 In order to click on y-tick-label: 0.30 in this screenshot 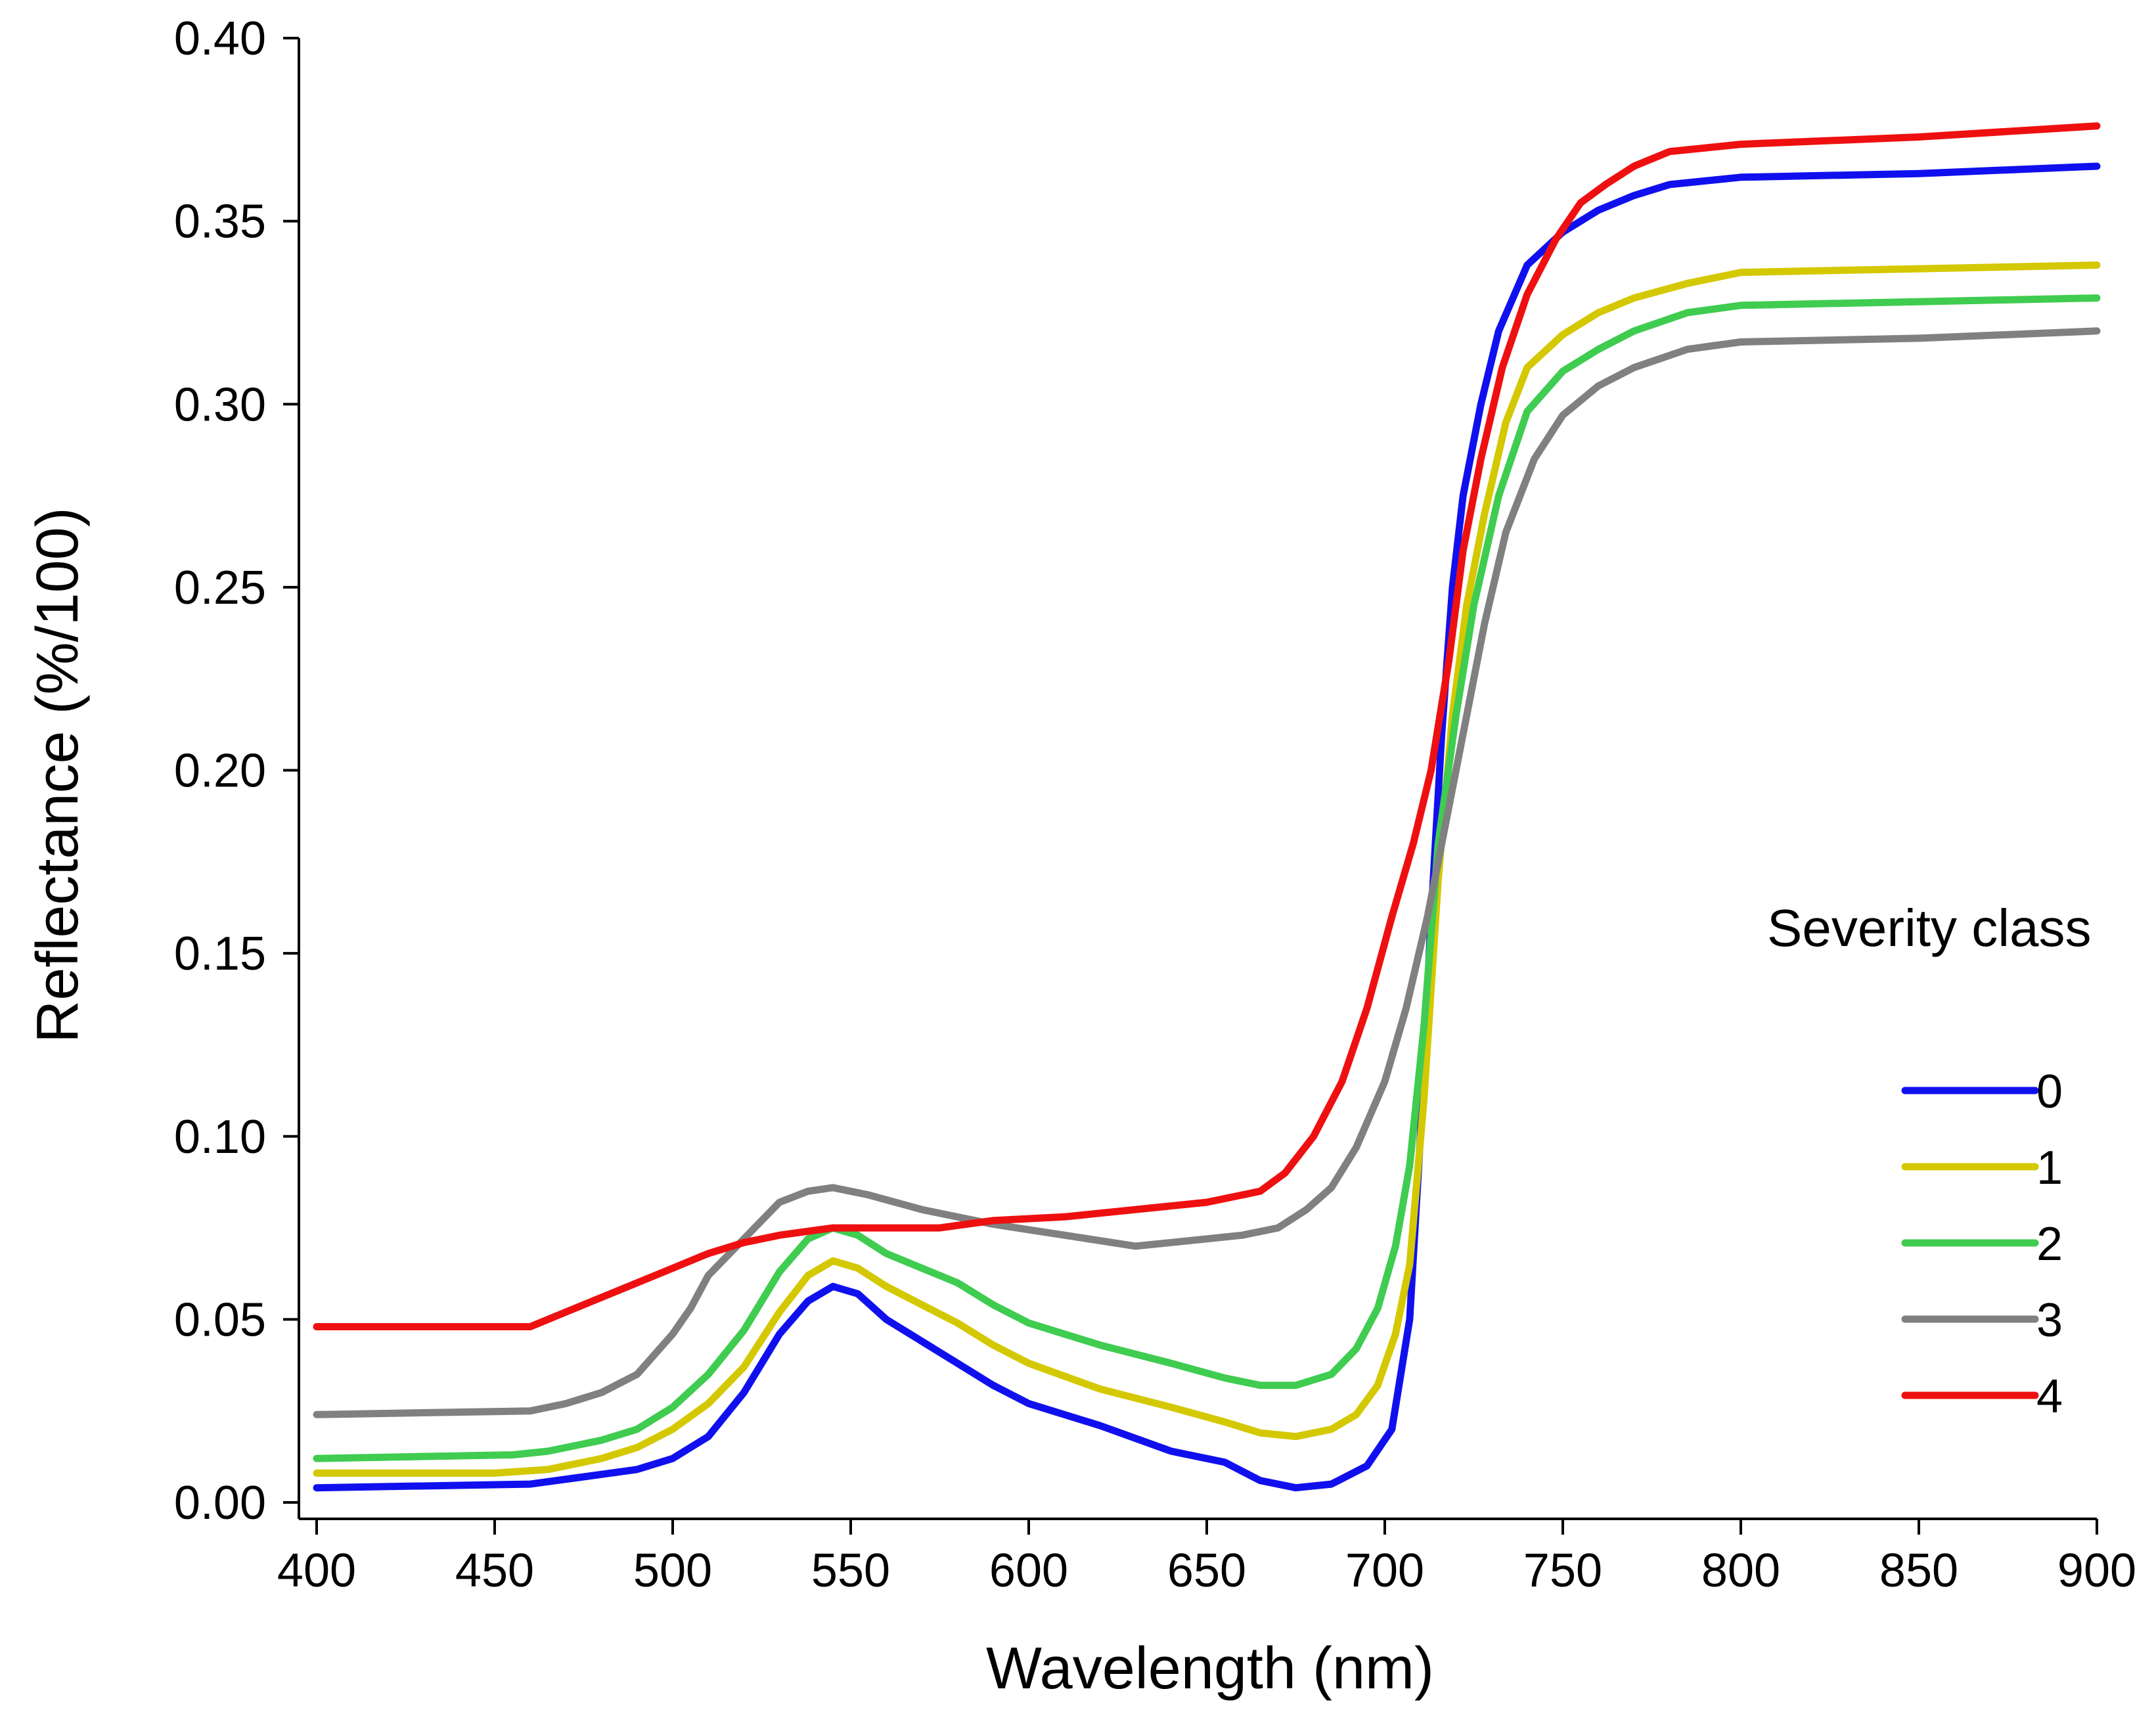, I will do `click(220, 404)`.